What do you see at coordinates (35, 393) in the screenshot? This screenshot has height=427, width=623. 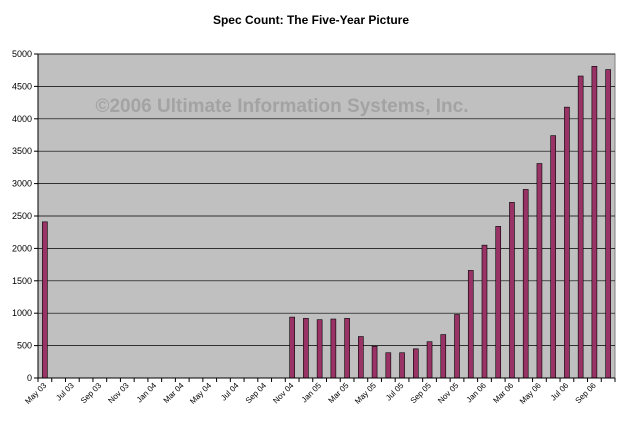 I see `x-tick-label: May 03` at bounding box center [35, 393].